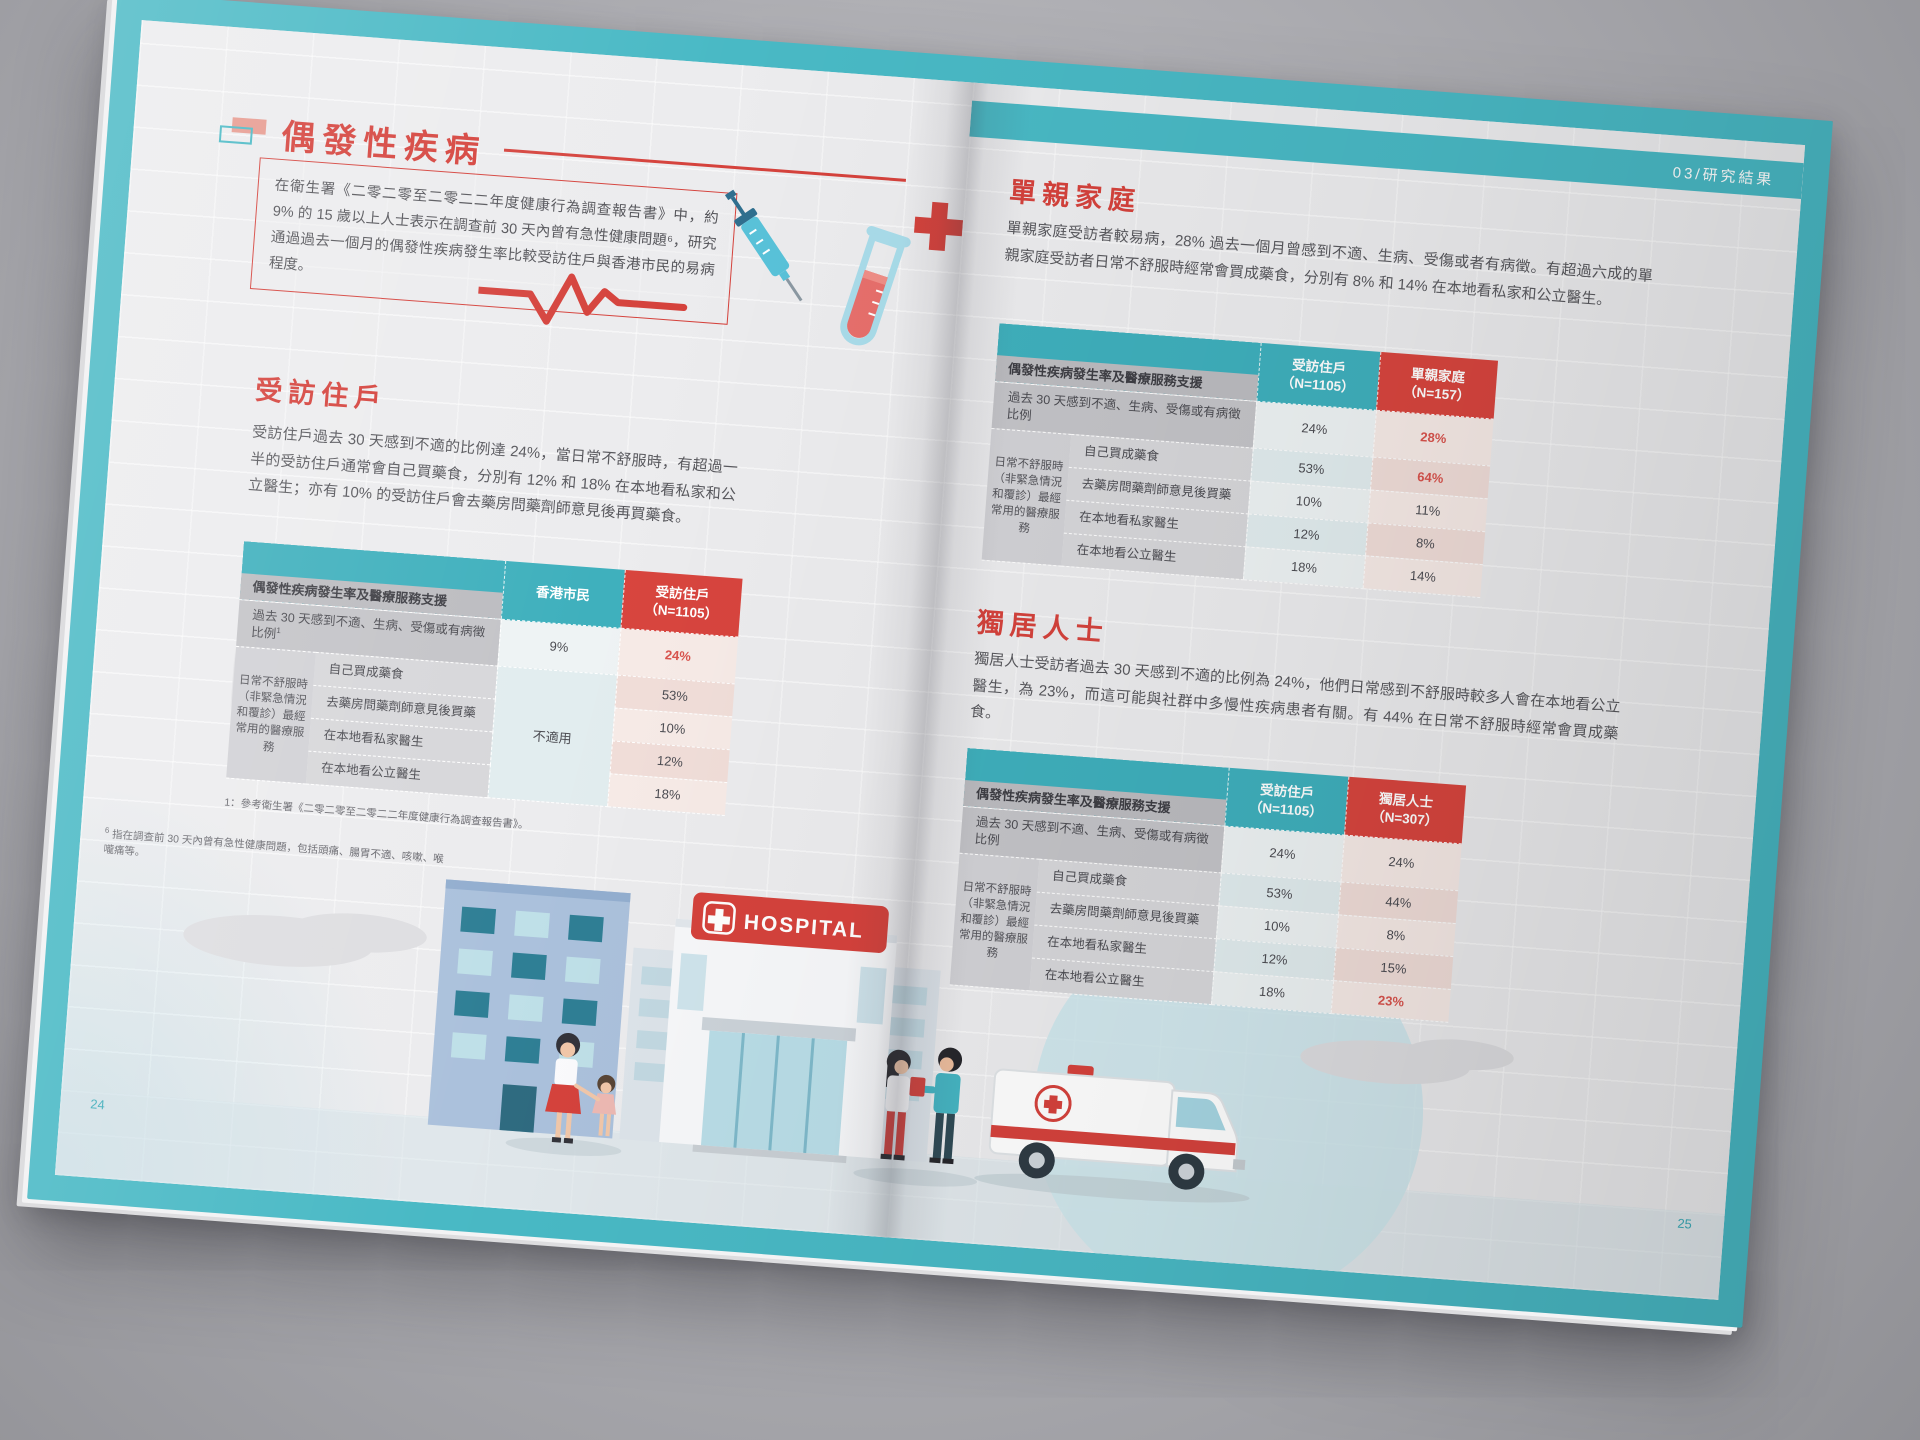 Image resolution: width=1920 pixels, height=1440 pixels. Describe the element at coordinates (1724, 176) in the screenshot. I see `chapter-label: 03/研究結果` at that location.